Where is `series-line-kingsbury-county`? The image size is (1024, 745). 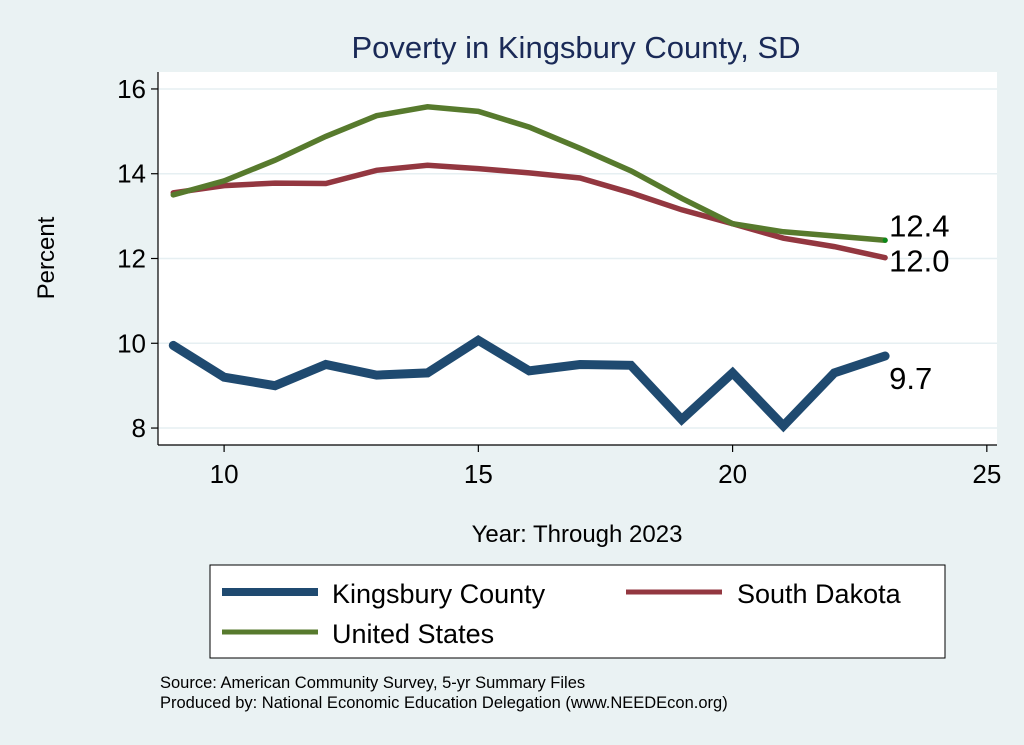 series-line-kingsbury-county is located at coordinates (529, 384).